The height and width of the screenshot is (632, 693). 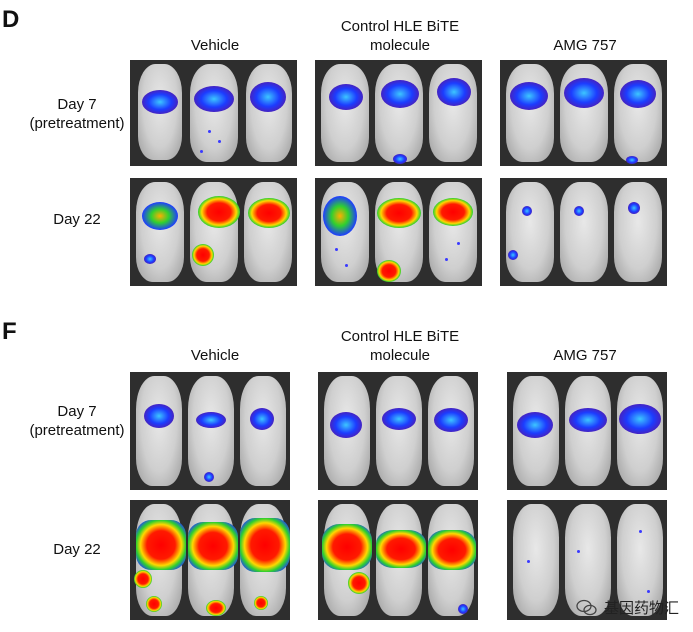 What do you see at coordinates (398, 560) in the screenshot?
I see `image-f-control-day22` at bounding box center [398, 560].